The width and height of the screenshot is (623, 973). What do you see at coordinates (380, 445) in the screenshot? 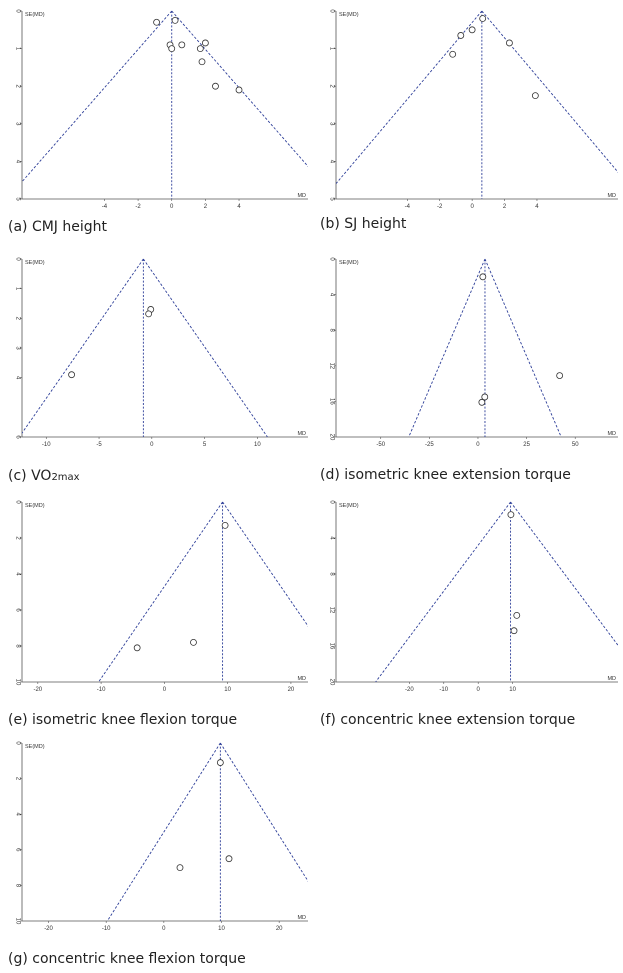
I see `x-tick-label: -50` at bounding box center [380, 445].